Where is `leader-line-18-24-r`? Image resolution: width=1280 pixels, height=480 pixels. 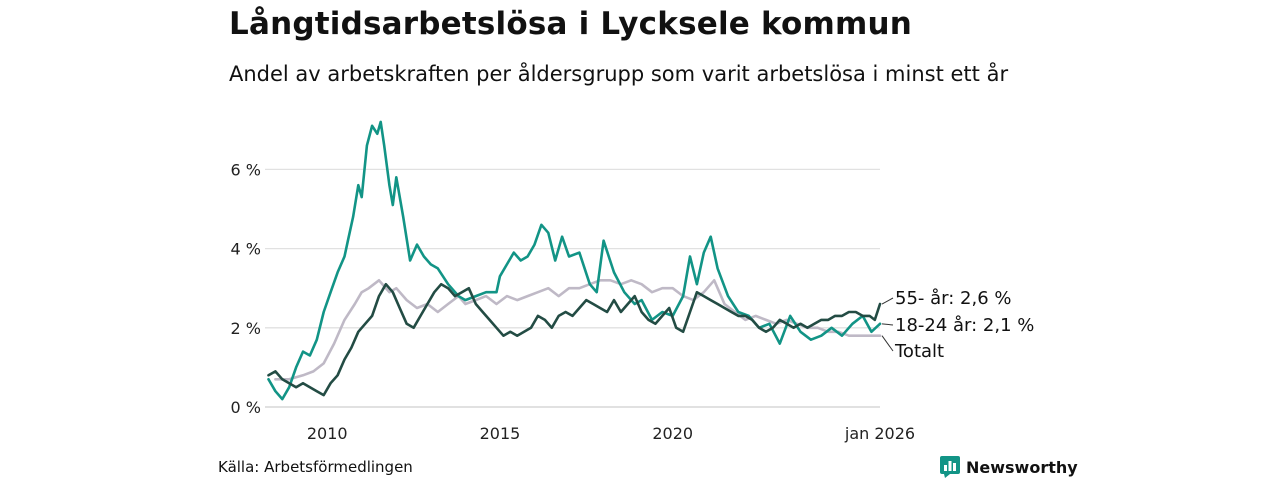 leader-line-18-24-r is located at coordinates (887, 324).